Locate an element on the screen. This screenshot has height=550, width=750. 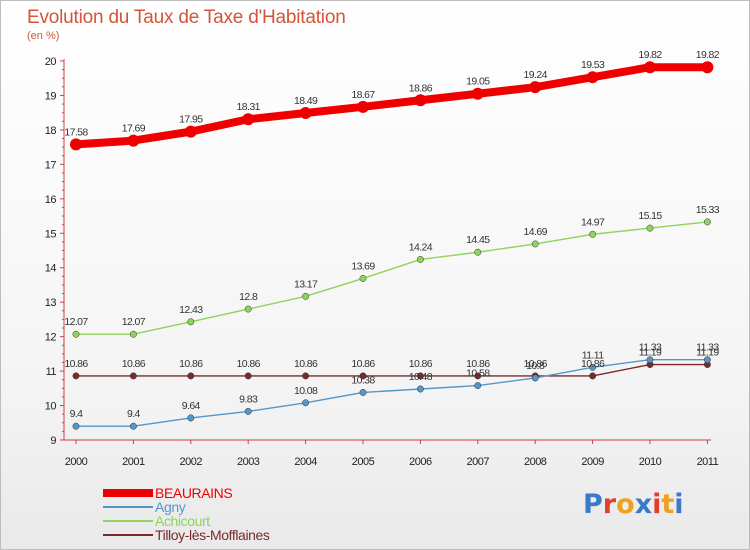
data-label: 12.8 is located at coordinates (248, 297).